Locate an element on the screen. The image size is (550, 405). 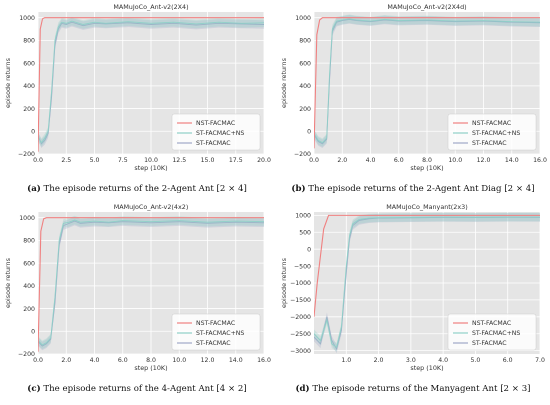
caption-letter: (c) is located at coordinates (34, 389).